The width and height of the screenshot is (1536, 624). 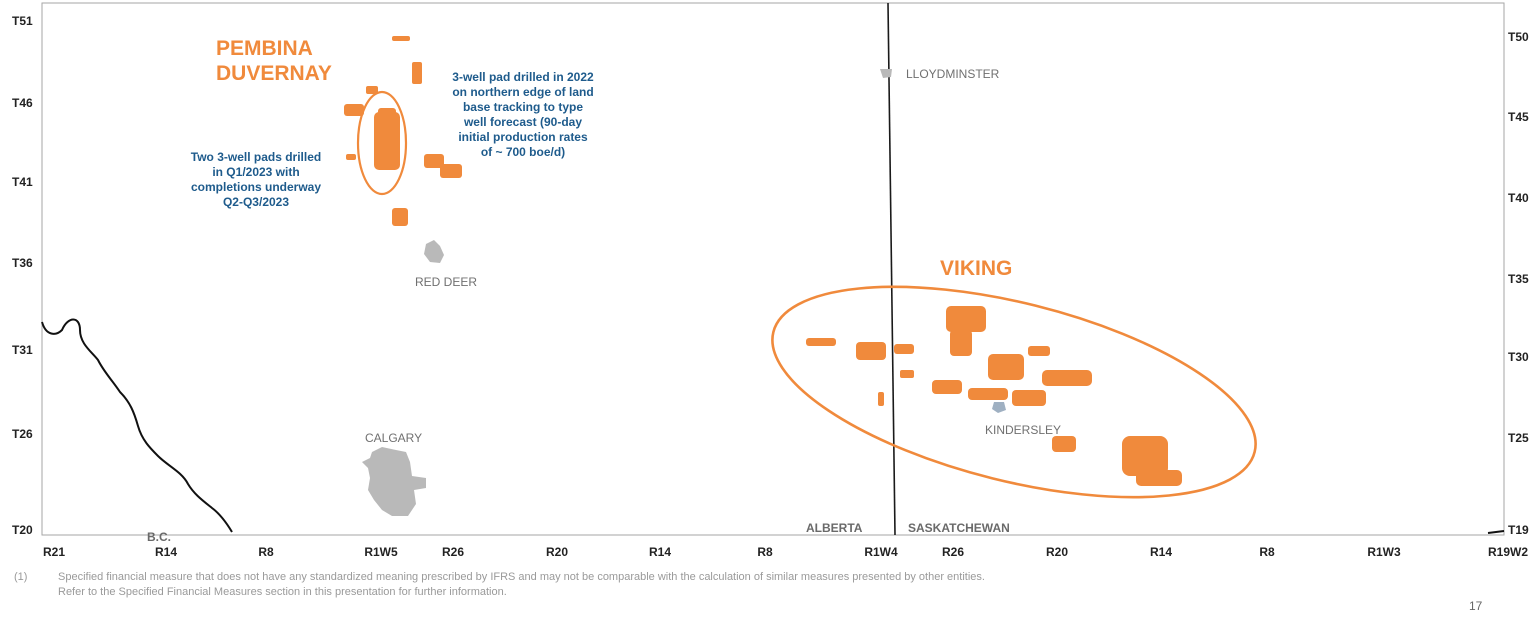 What do you see at coordinates (881, 552) in the screenshot?
I see `range-tick: R1W4` at bounding box center [881, 552].